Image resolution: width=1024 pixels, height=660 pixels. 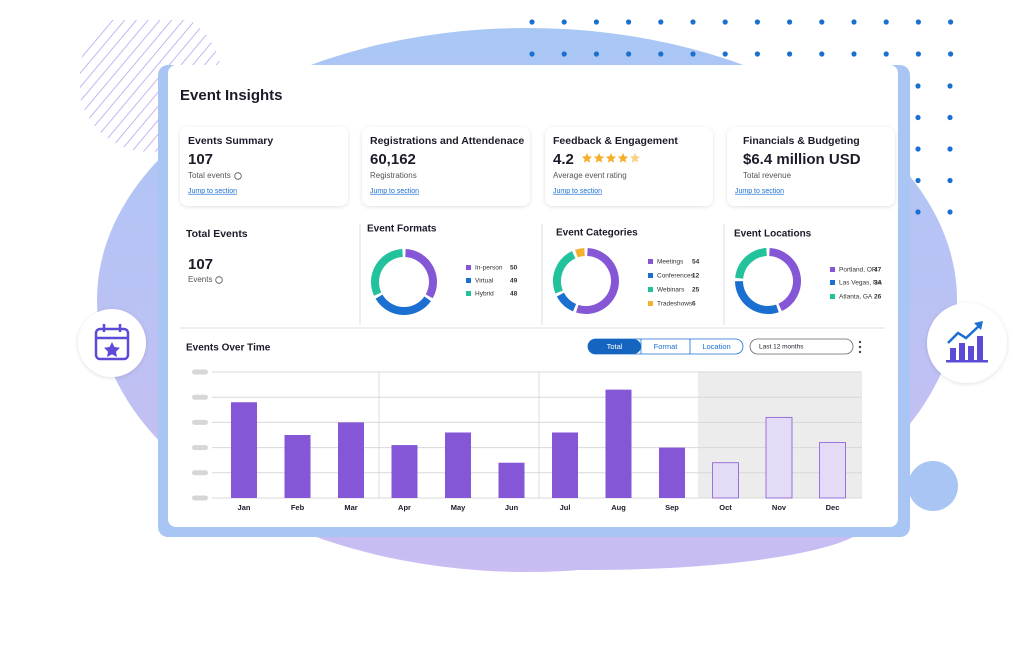 What do you see at coordinates (696, 262) in the screenshot?
I see `legend-value: 54` at bounding box center [696, 262].